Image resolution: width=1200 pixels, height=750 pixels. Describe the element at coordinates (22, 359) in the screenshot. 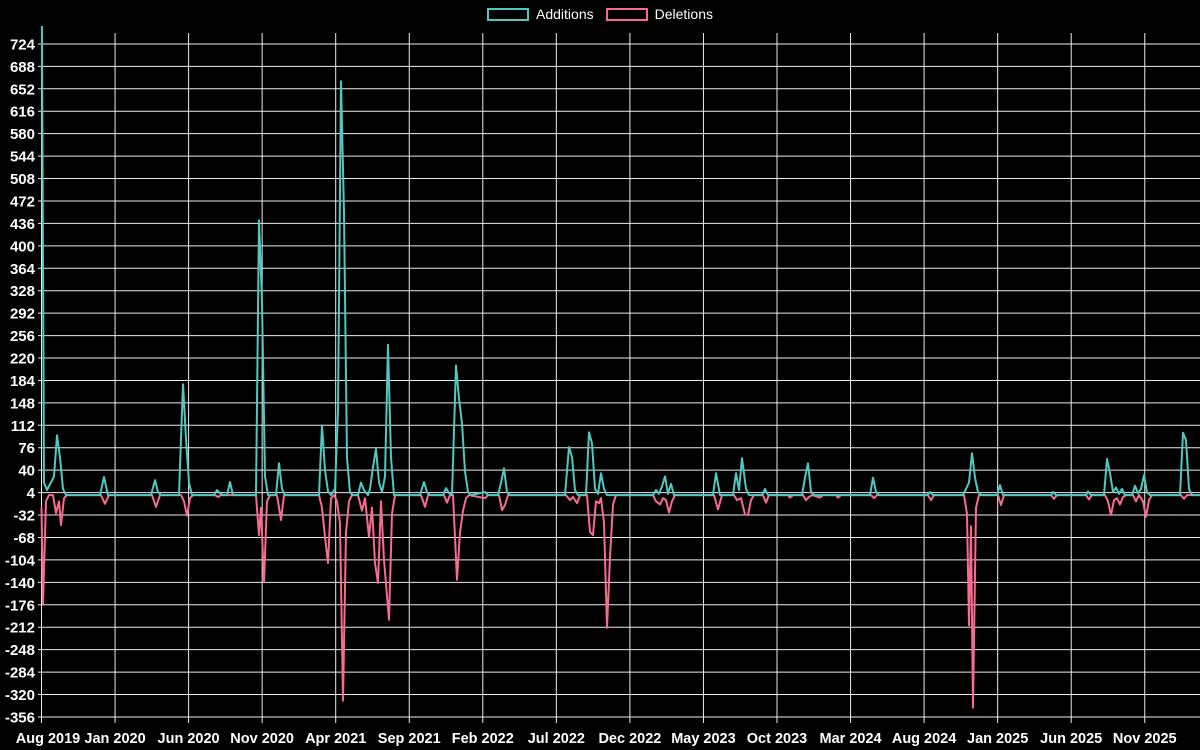

I see `y-tick-label: 220` at that location.